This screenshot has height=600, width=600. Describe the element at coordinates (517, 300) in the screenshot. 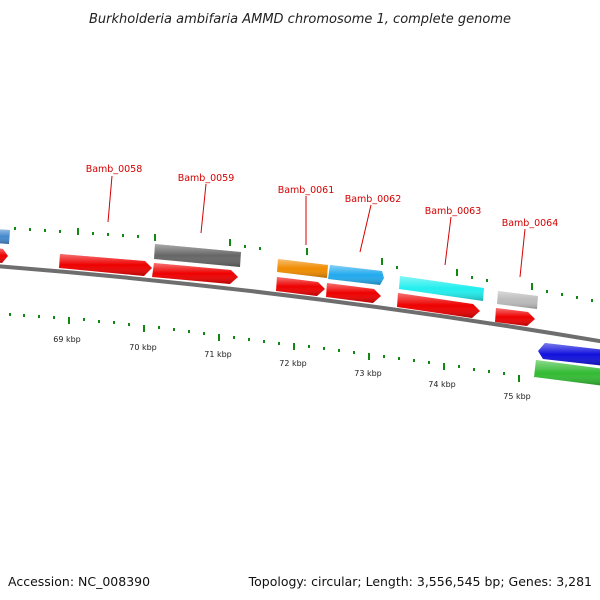

I see `feature-grey-light` at that location.